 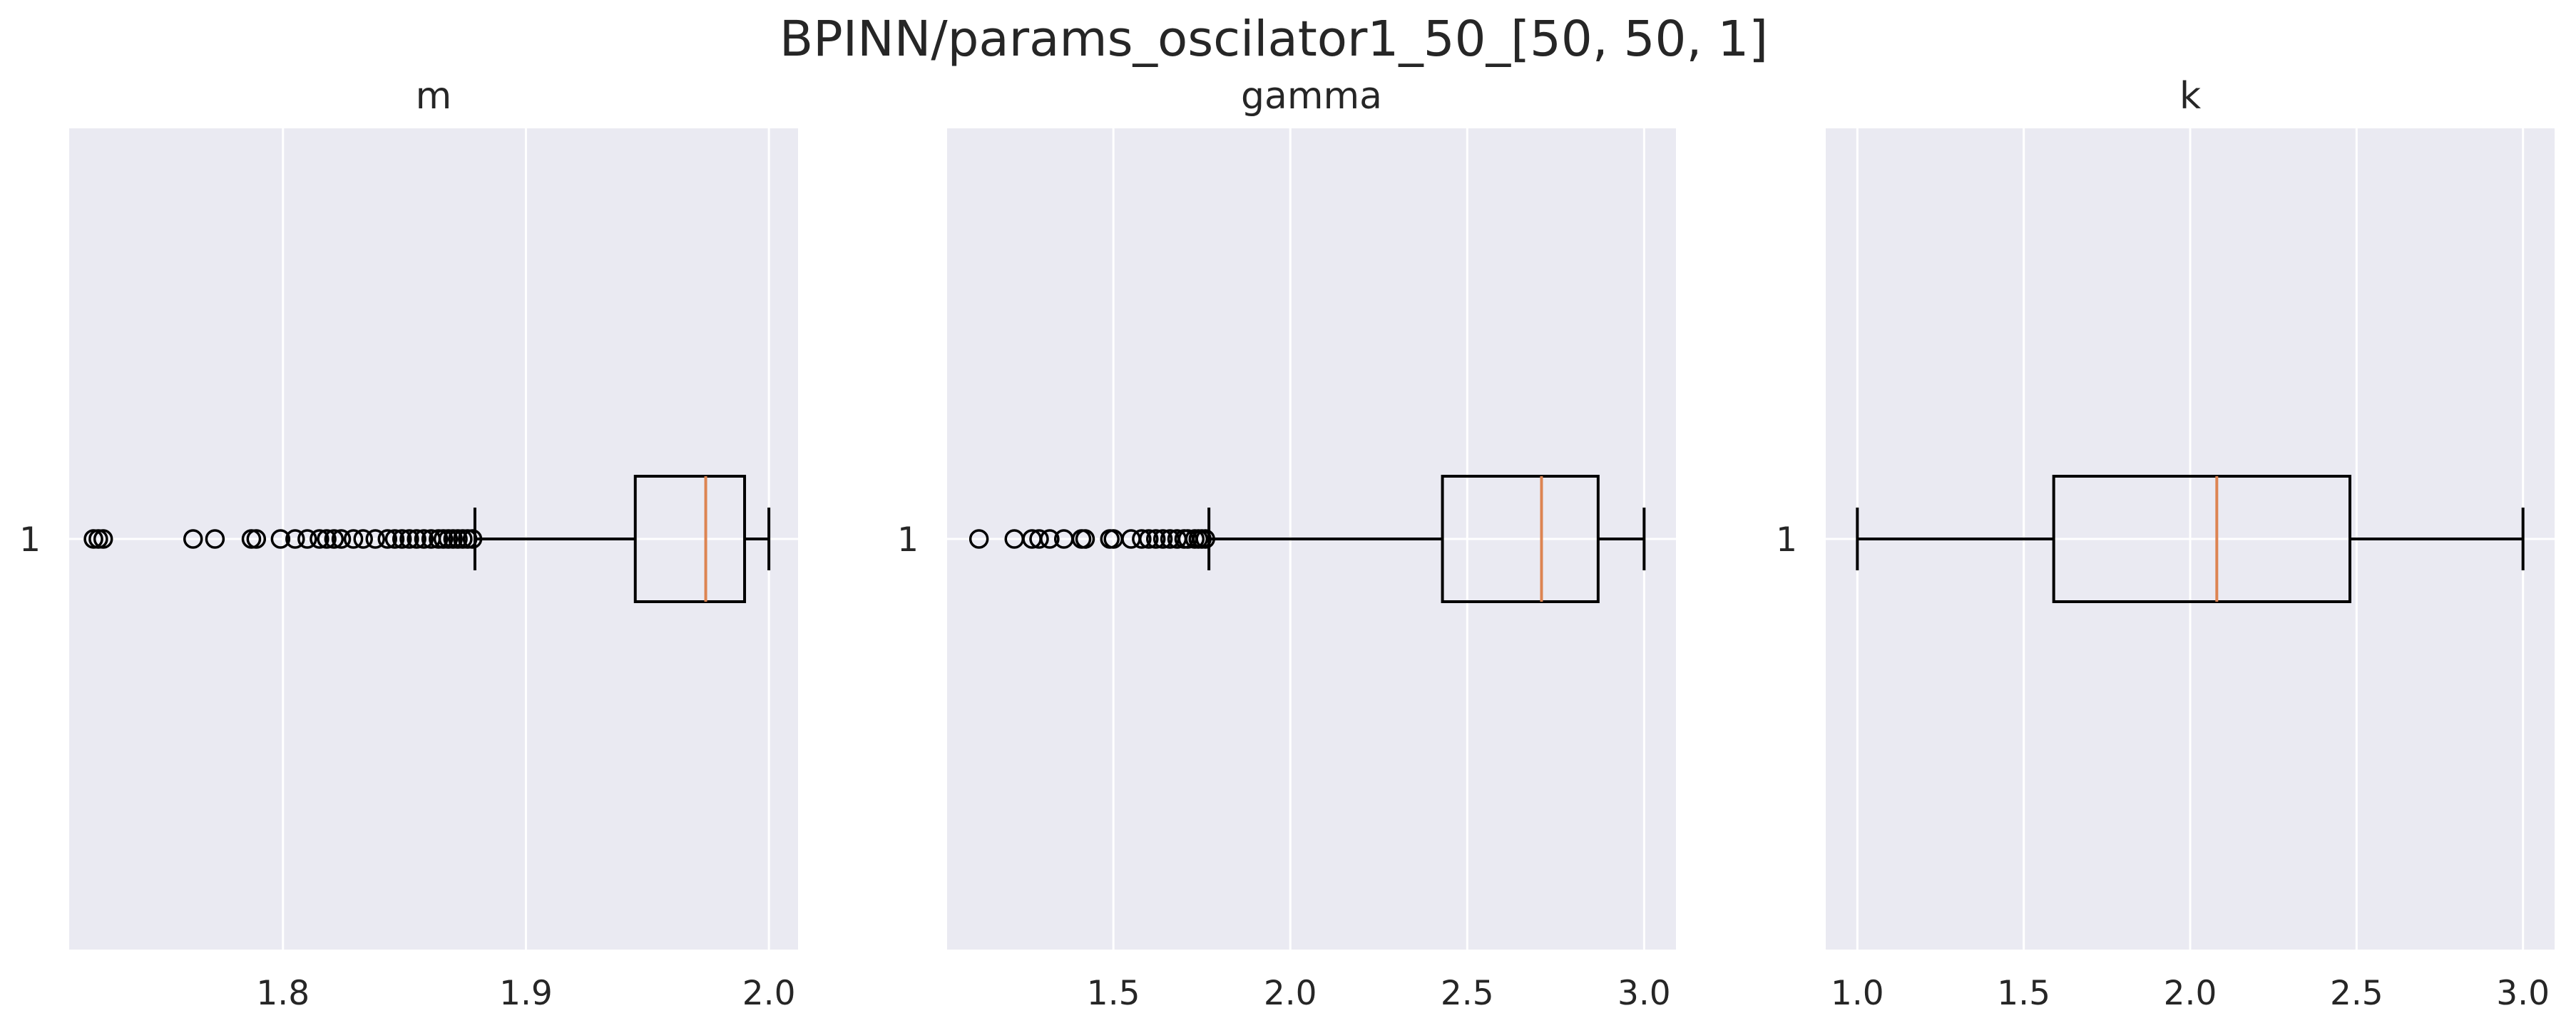 What do you see at coordinates (1858, 993) in the screenshot?
I see `x-tick-label: 1.0` at bounding box center [1858, 993].